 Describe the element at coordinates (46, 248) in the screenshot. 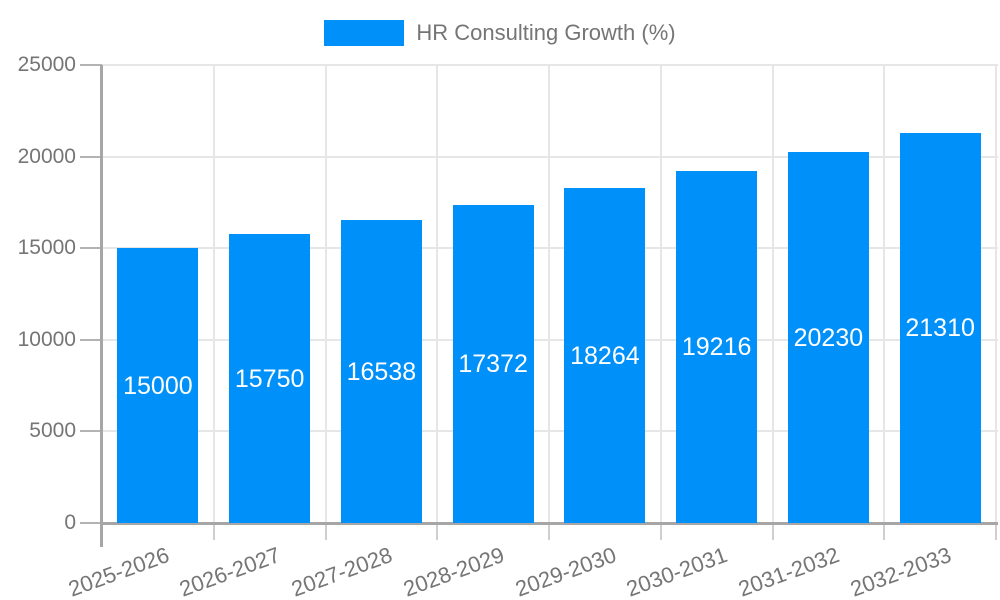

I see `y-axis-tick-label: 15000` at that location.